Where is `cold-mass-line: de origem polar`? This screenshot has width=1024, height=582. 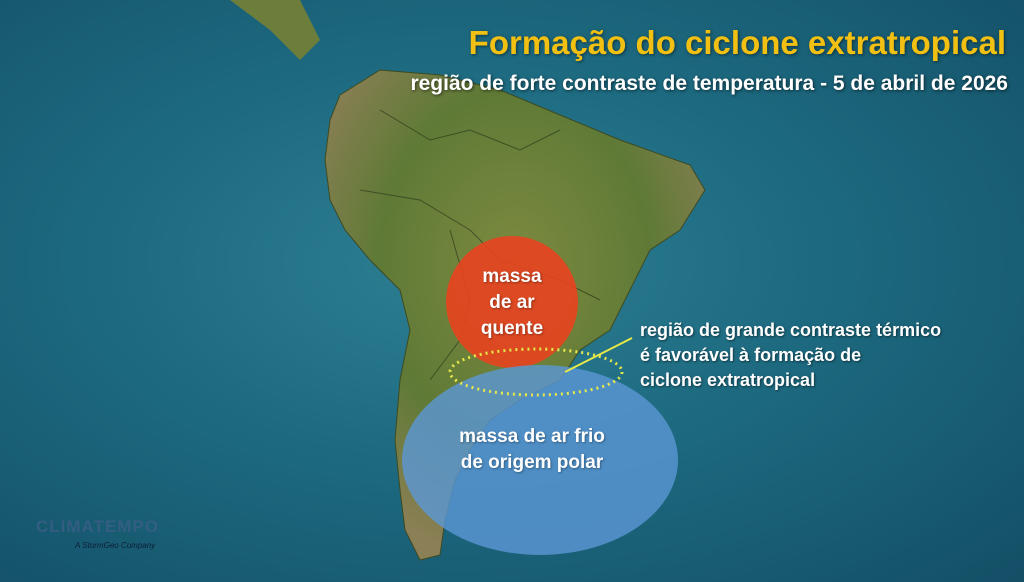 cold-mass-line: de origem polar is located at coordinates (532, 462).